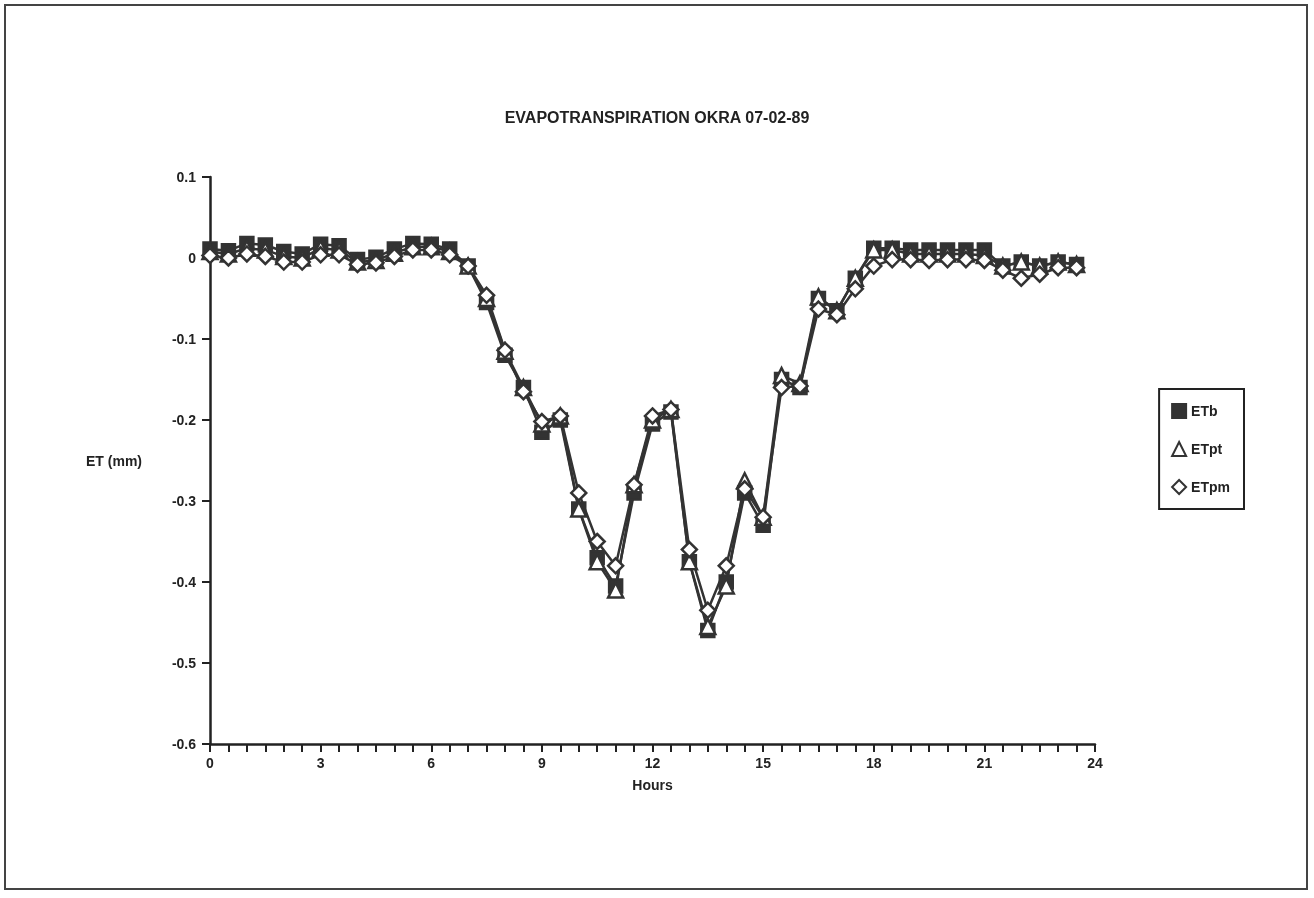 The height and width of the screenshot is (898, 1314). I want to click on y-tick-label: -0.3, so click(184, 501).